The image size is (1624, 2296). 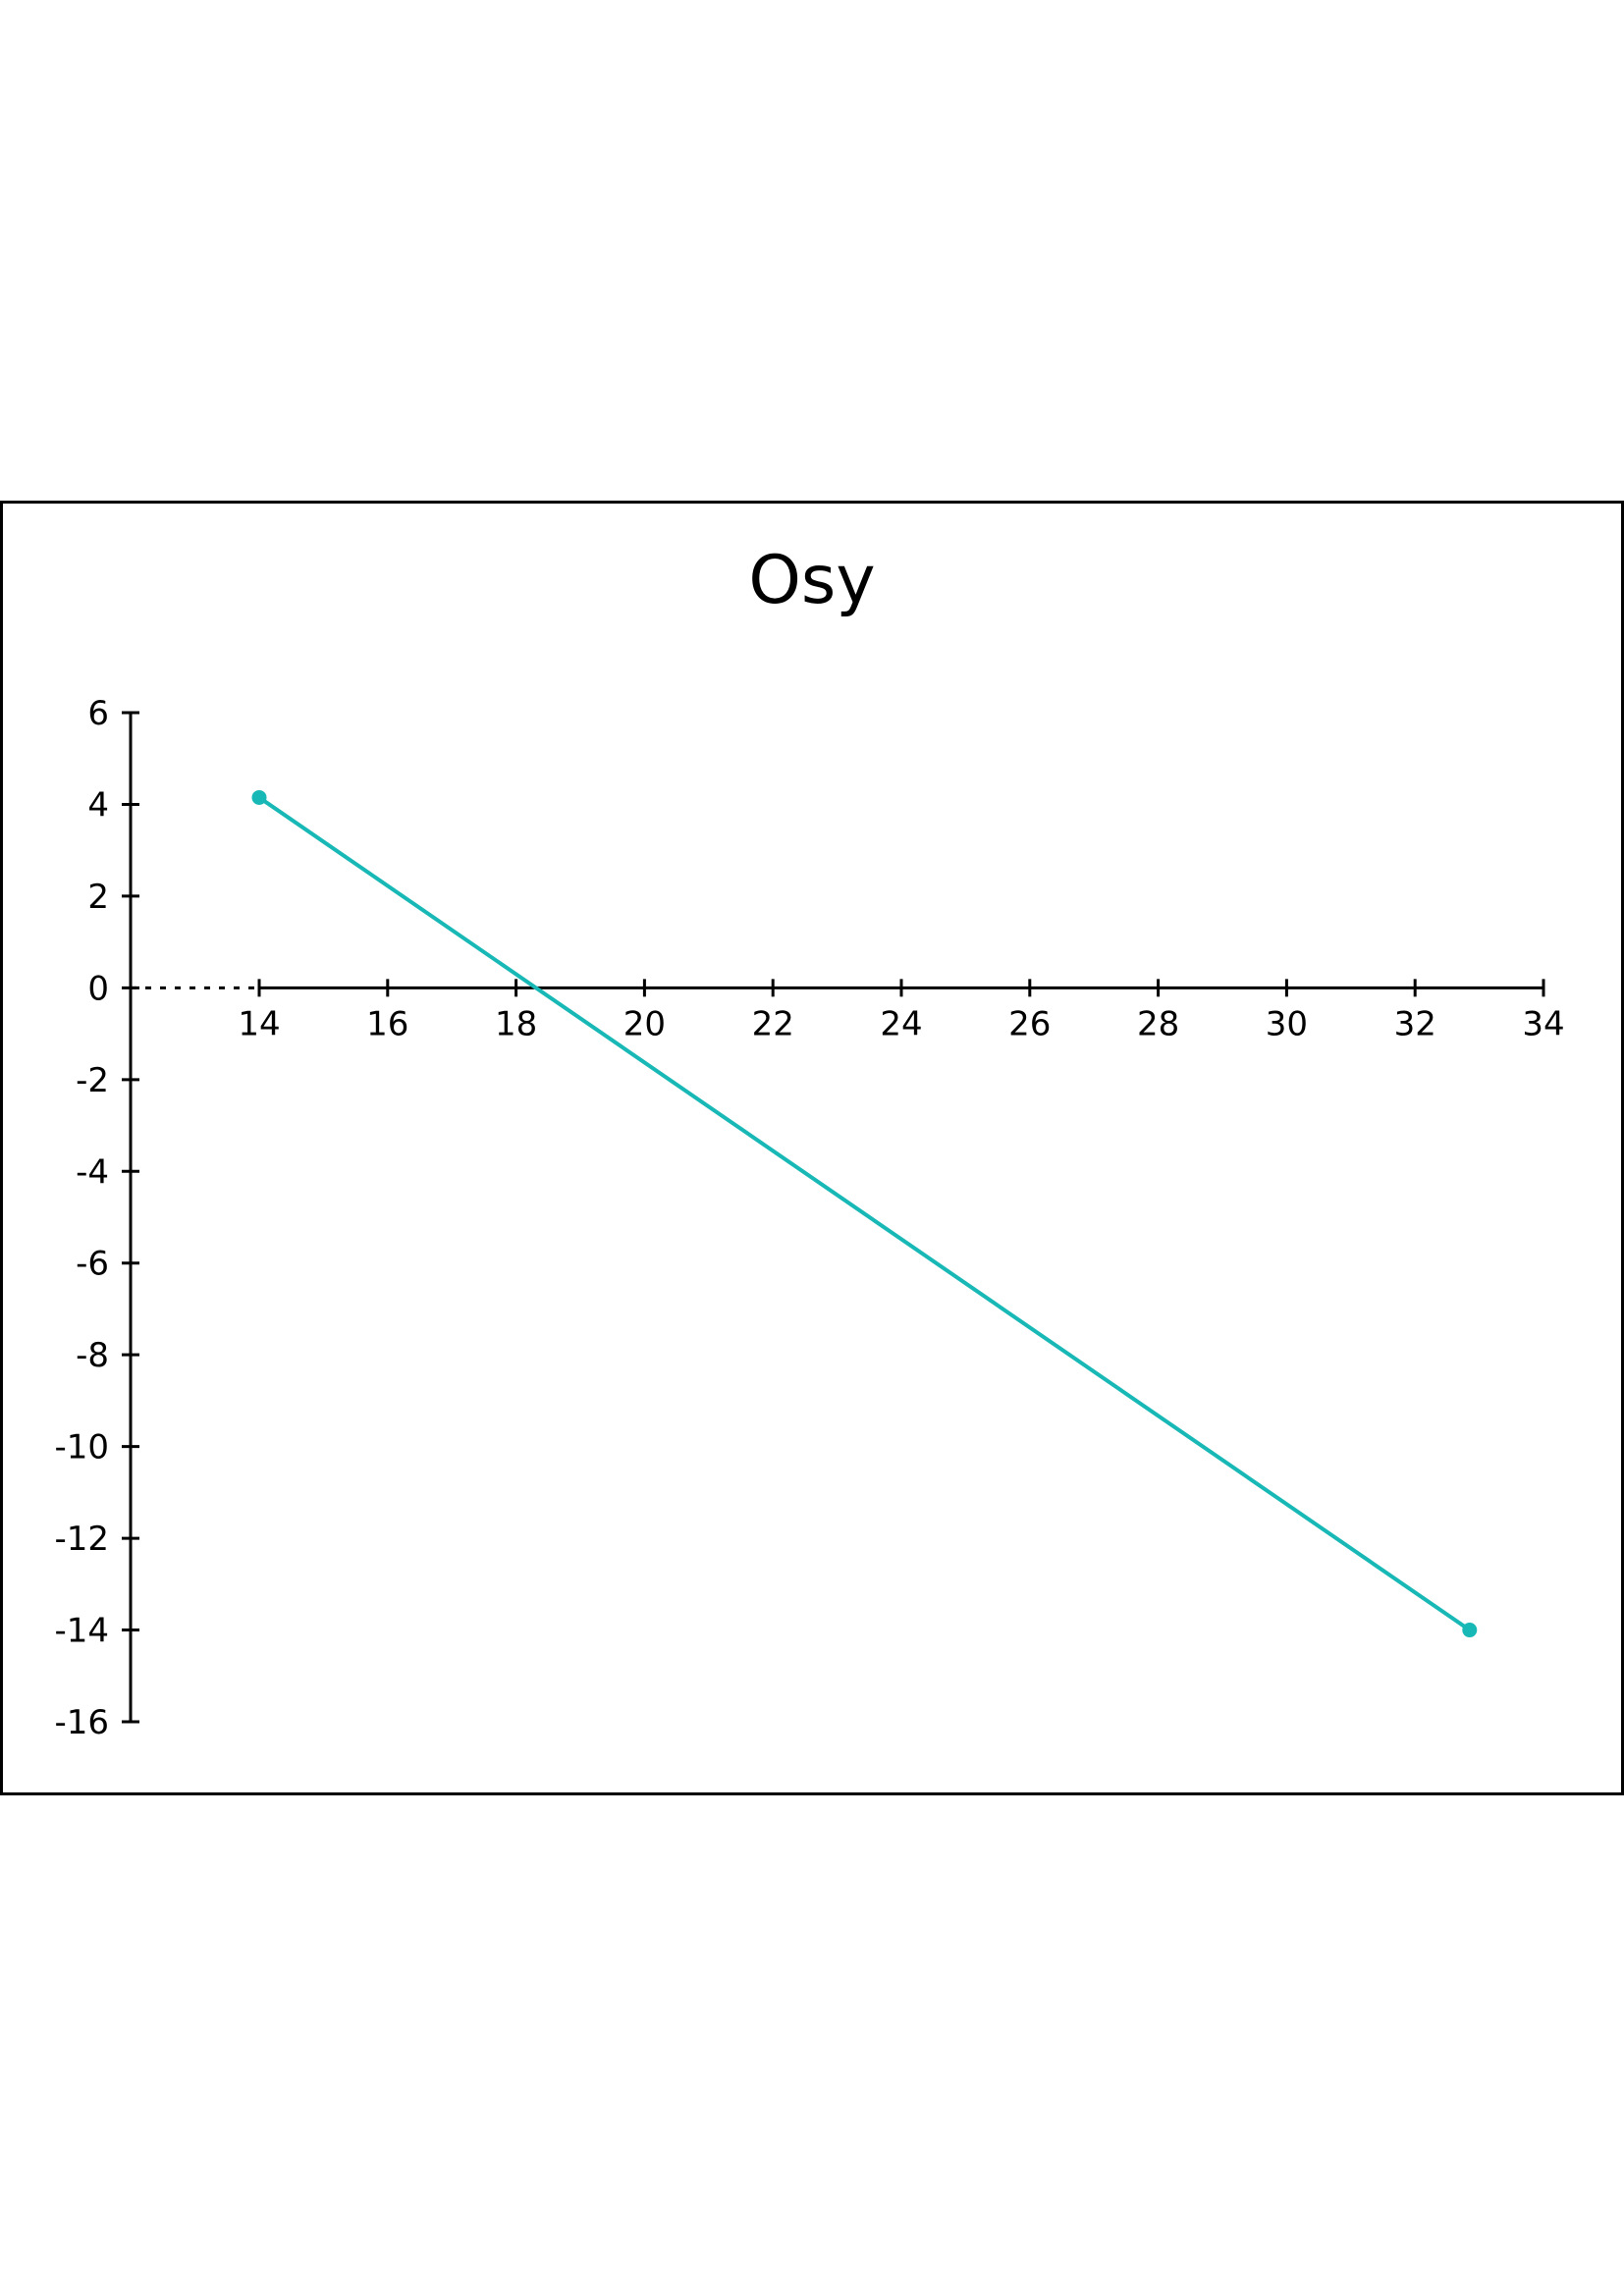 I want to click on x-tick-label: 22, so click(x=773, y=1023).